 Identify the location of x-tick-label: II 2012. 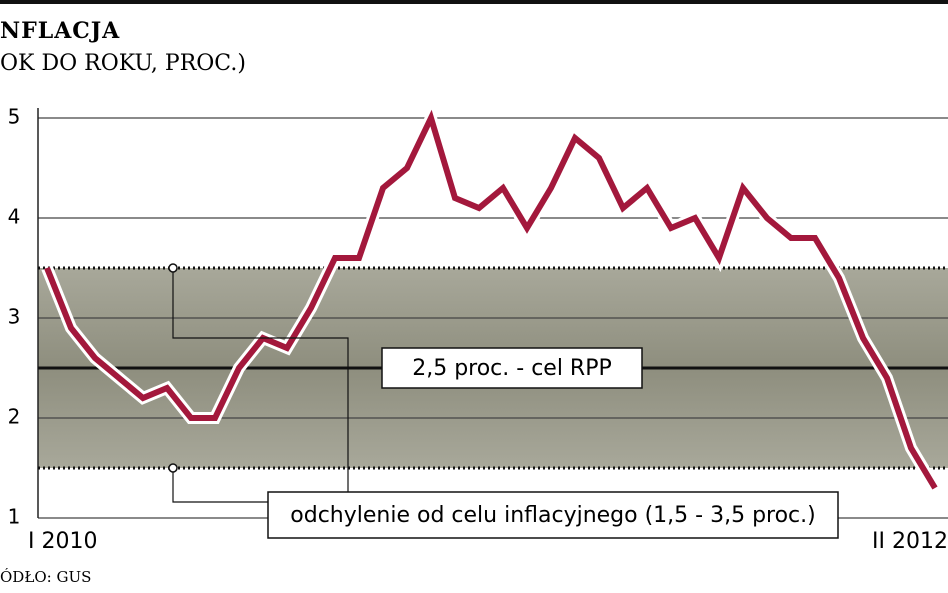
(910, 541).